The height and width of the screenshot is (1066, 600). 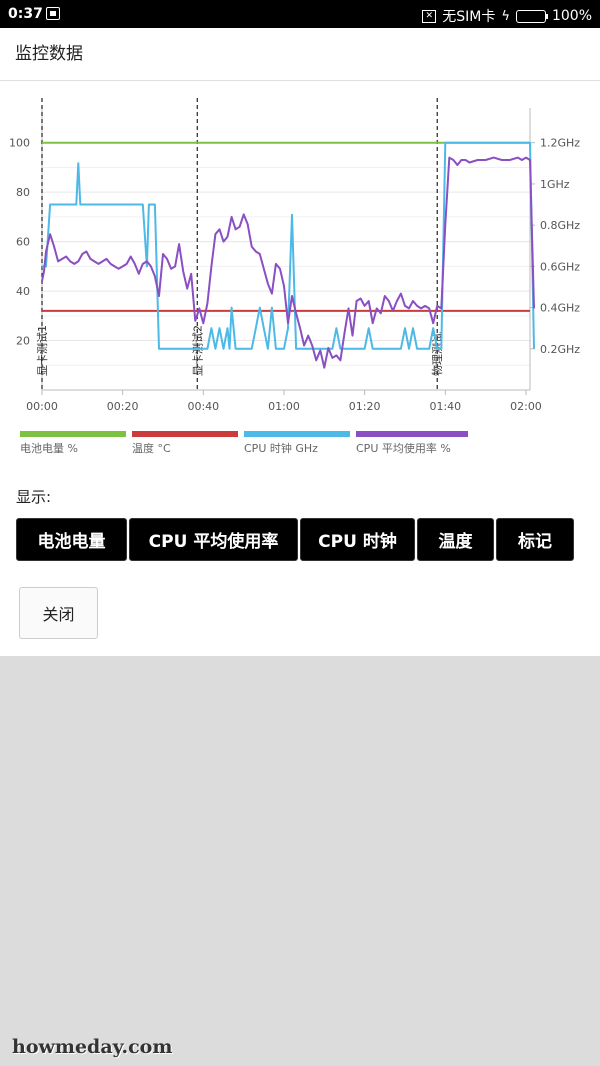 What do you see at coordinates (469, 17) in the screenshot?
I see `sim-status: 无SIM卡` at bounding box center [469, 17].